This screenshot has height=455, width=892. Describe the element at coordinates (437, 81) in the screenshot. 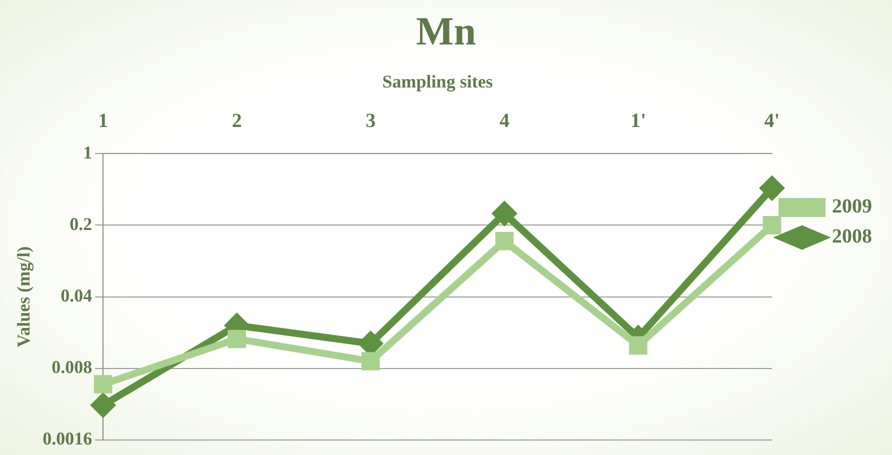

I see `x-axis-title: Sampling sites` at that location.